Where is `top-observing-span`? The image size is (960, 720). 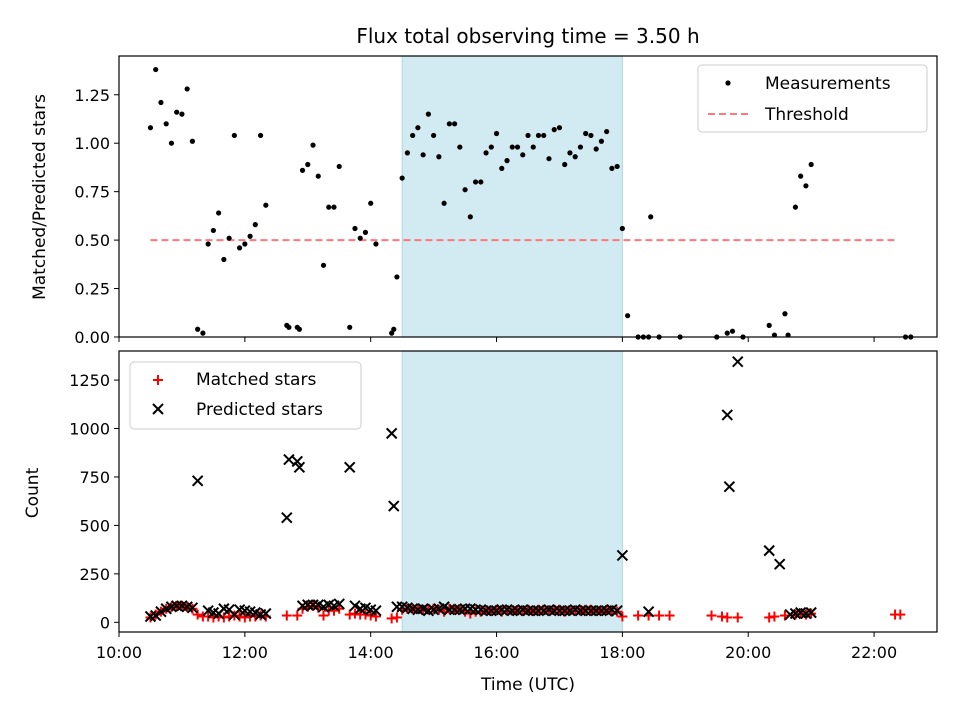
top-observing-span is located at coordinates (512, 196).